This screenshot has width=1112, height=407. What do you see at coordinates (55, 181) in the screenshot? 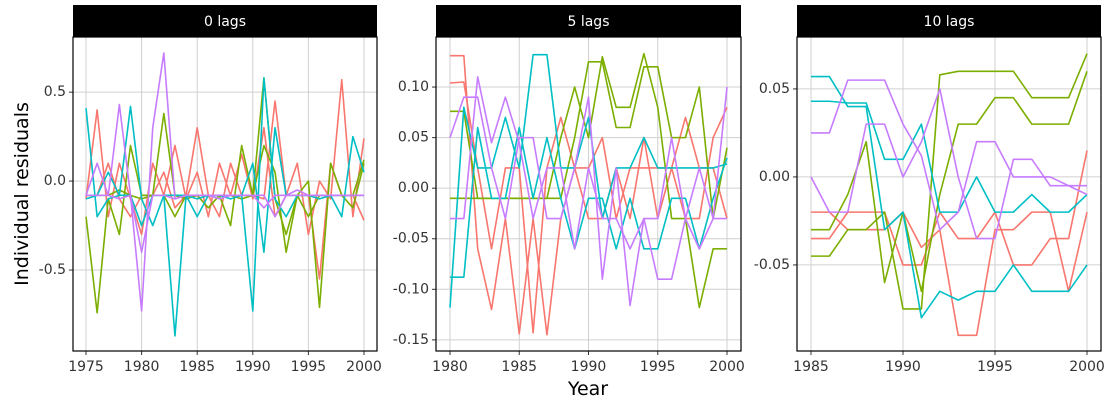
I see `y-tick-label: 0.0` at bounding box center [55, 181].